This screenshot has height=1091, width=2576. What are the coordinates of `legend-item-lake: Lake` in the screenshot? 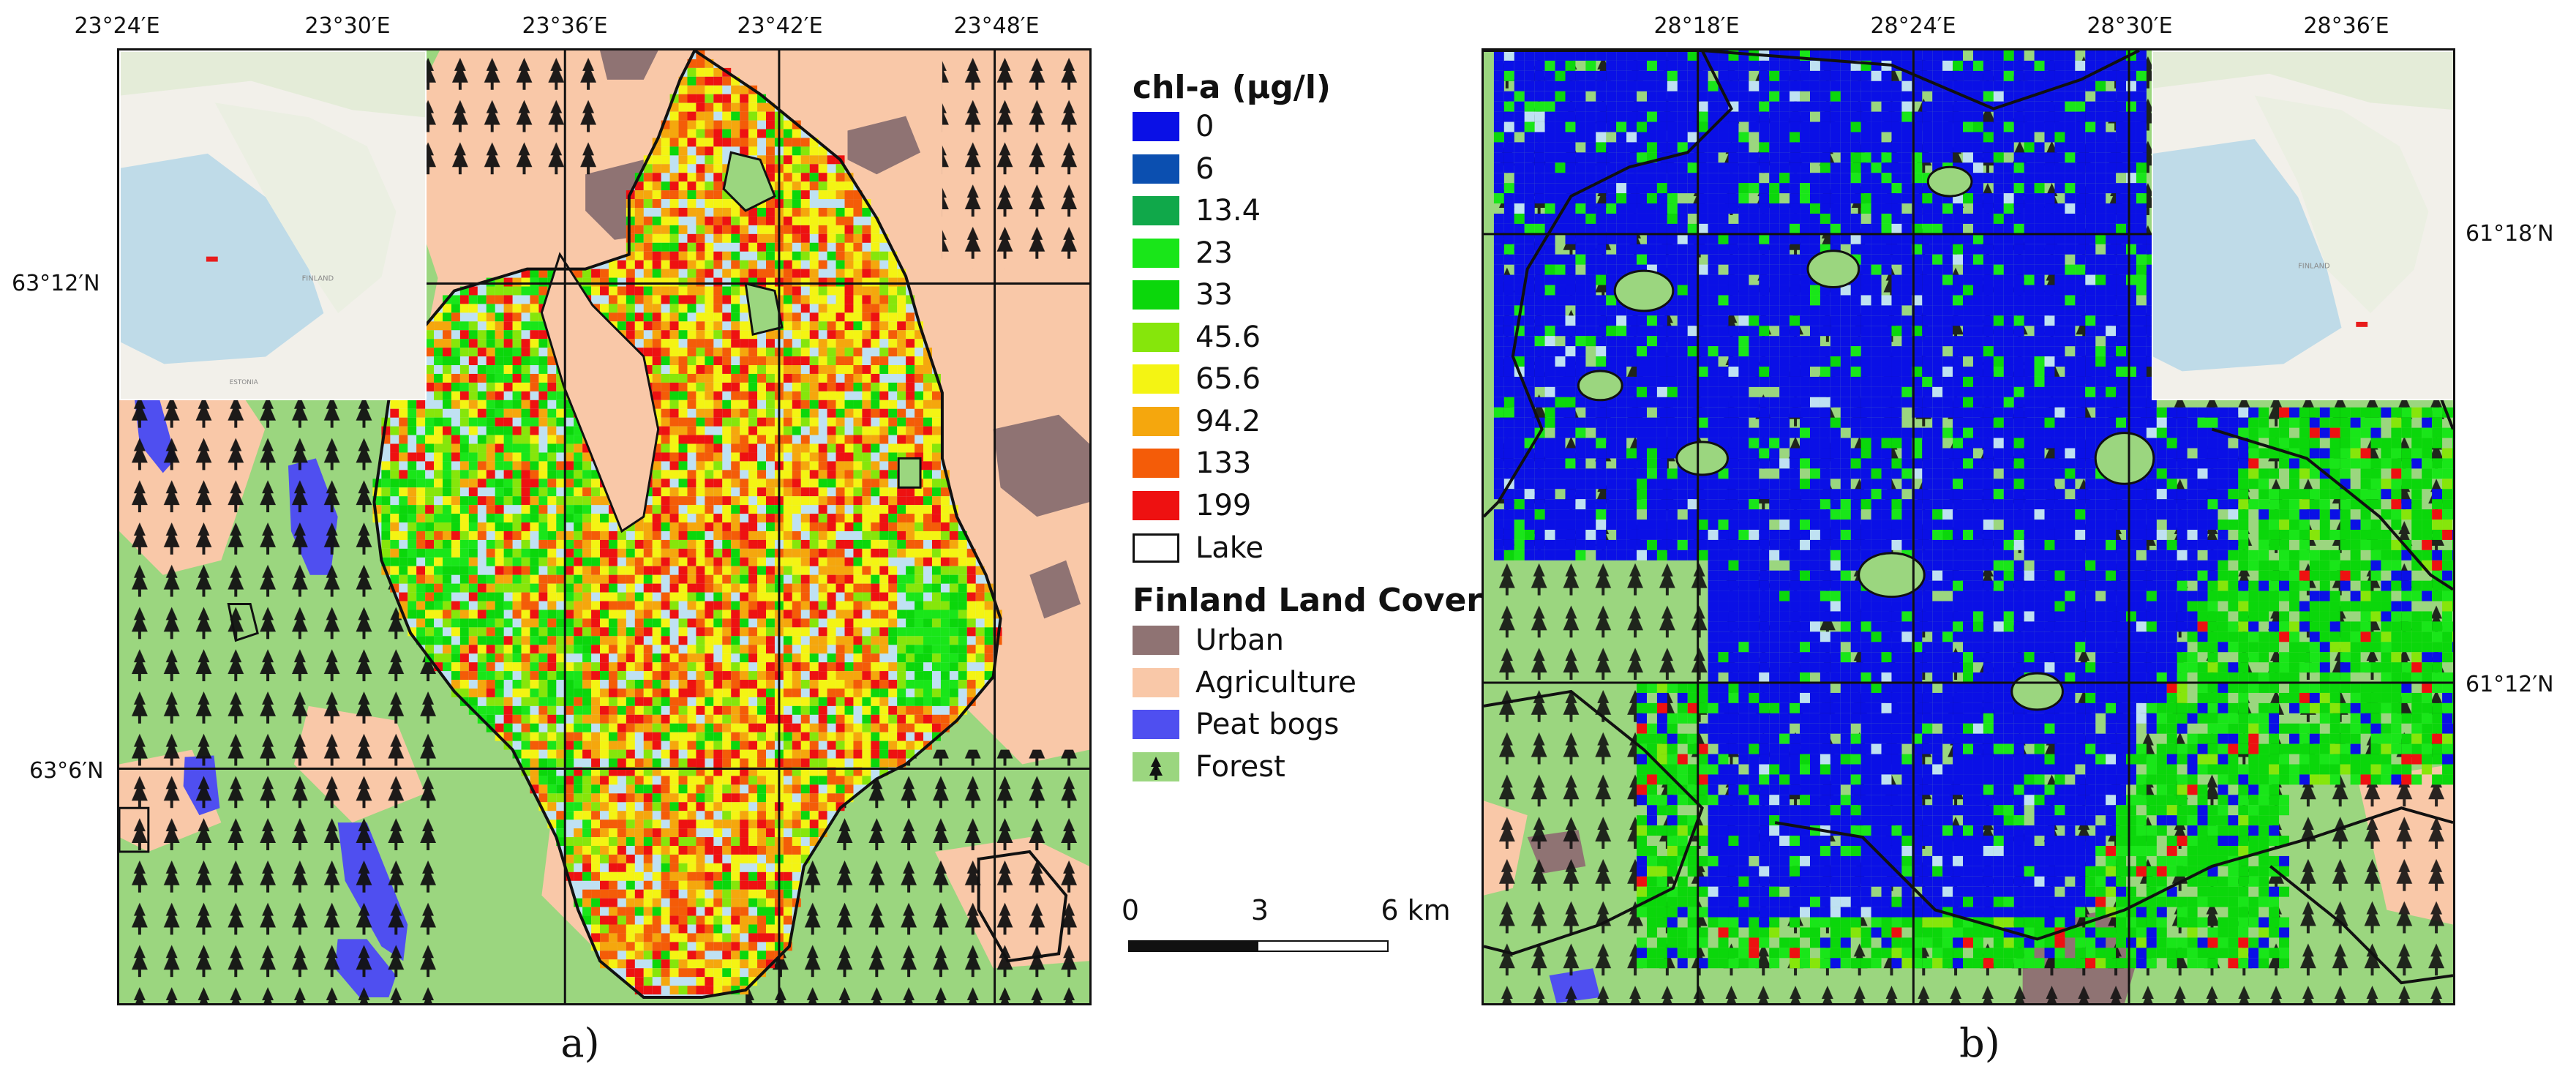 It's located at (1198, 548).